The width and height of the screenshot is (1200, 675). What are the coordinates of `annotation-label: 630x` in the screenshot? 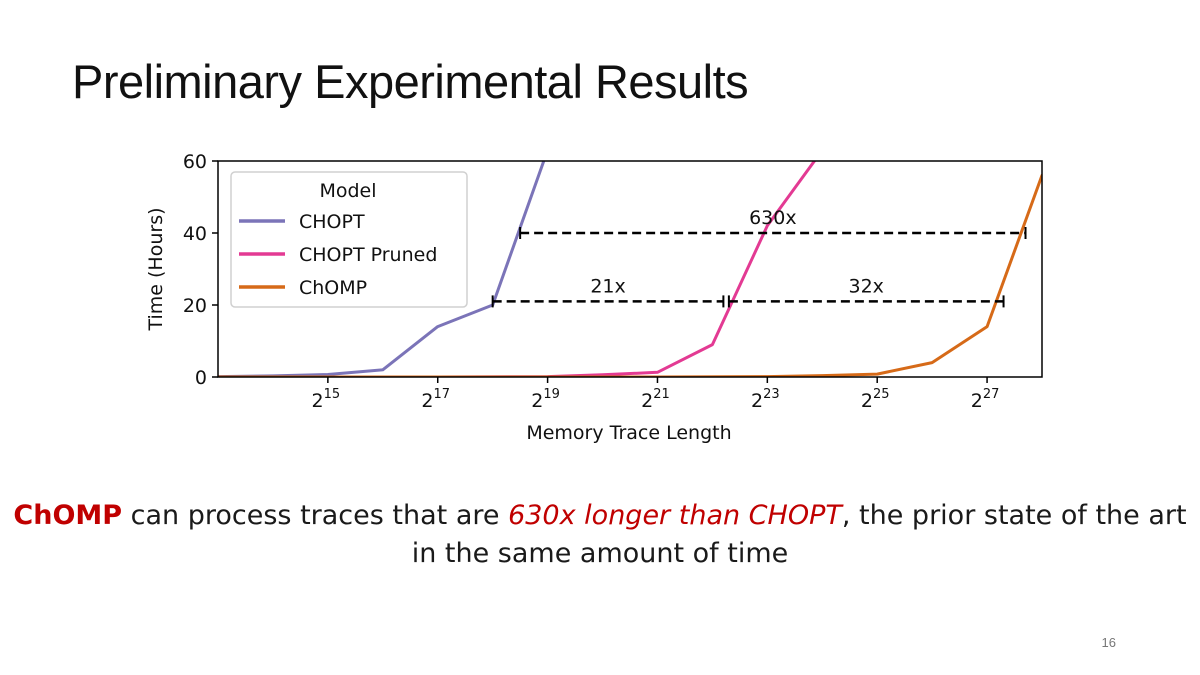 It's located at (773, 218).